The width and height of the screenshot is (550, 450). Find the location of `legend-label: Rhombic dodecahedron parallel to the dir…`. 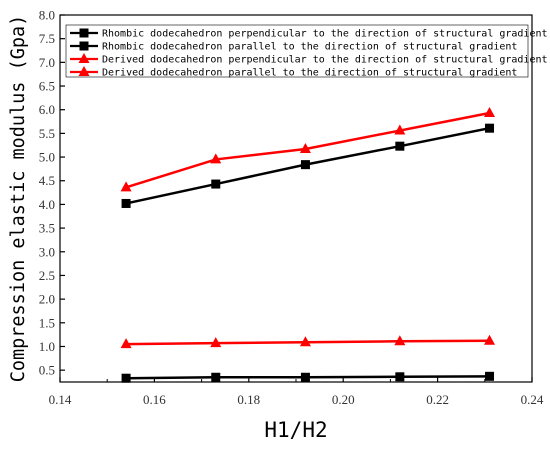

legend-label: Rhombic dodecahedron parallel to the dir… is located at coordinates (309, 47).